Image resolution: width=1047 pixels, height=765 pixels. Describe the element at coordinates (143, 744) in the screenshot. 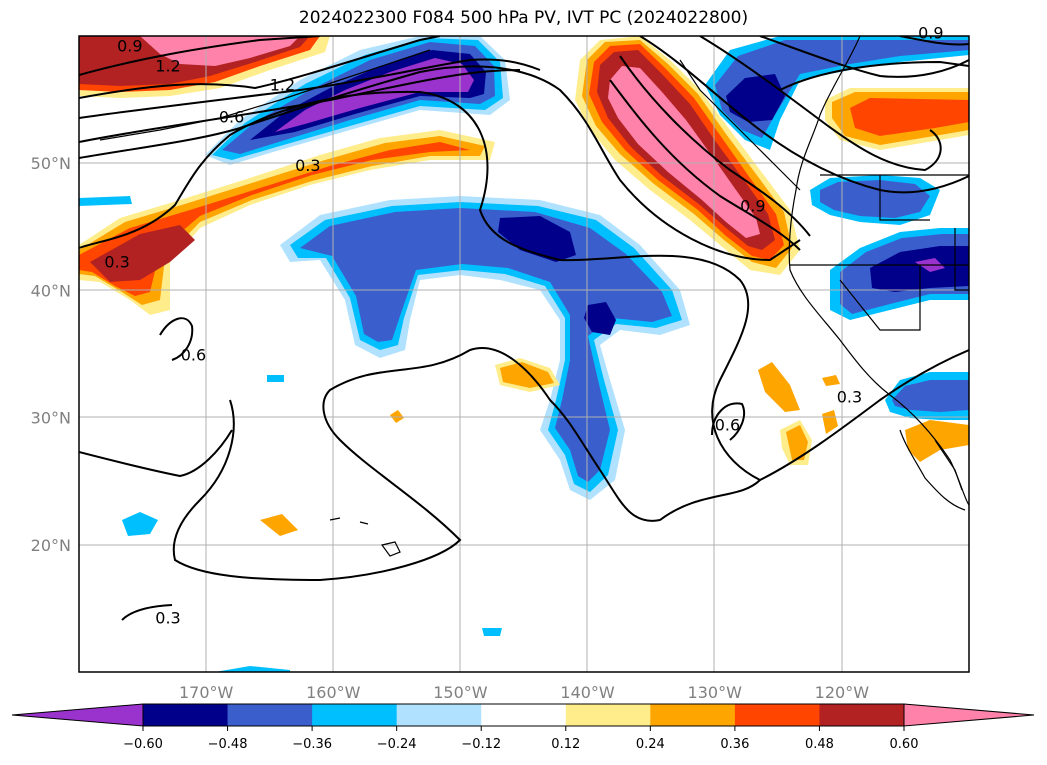

I see `colorbar-tick-label: −0.60` at that location.